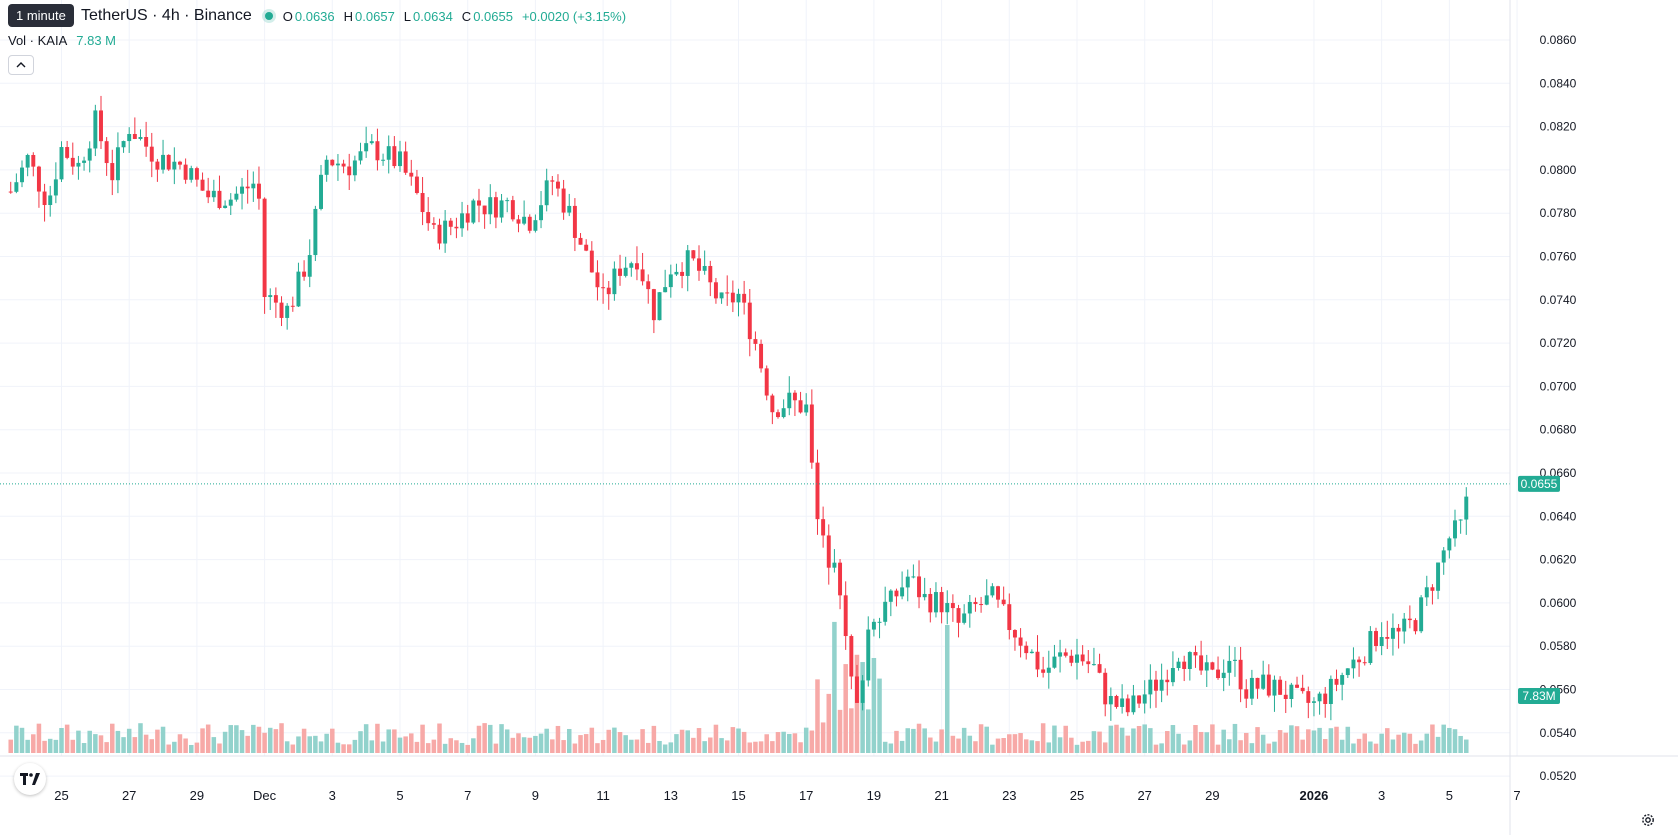  What do you see at coordinates (806, 795) in the screenshot?
I see `time-tick-label: 17` at bounding box center [806, 795].